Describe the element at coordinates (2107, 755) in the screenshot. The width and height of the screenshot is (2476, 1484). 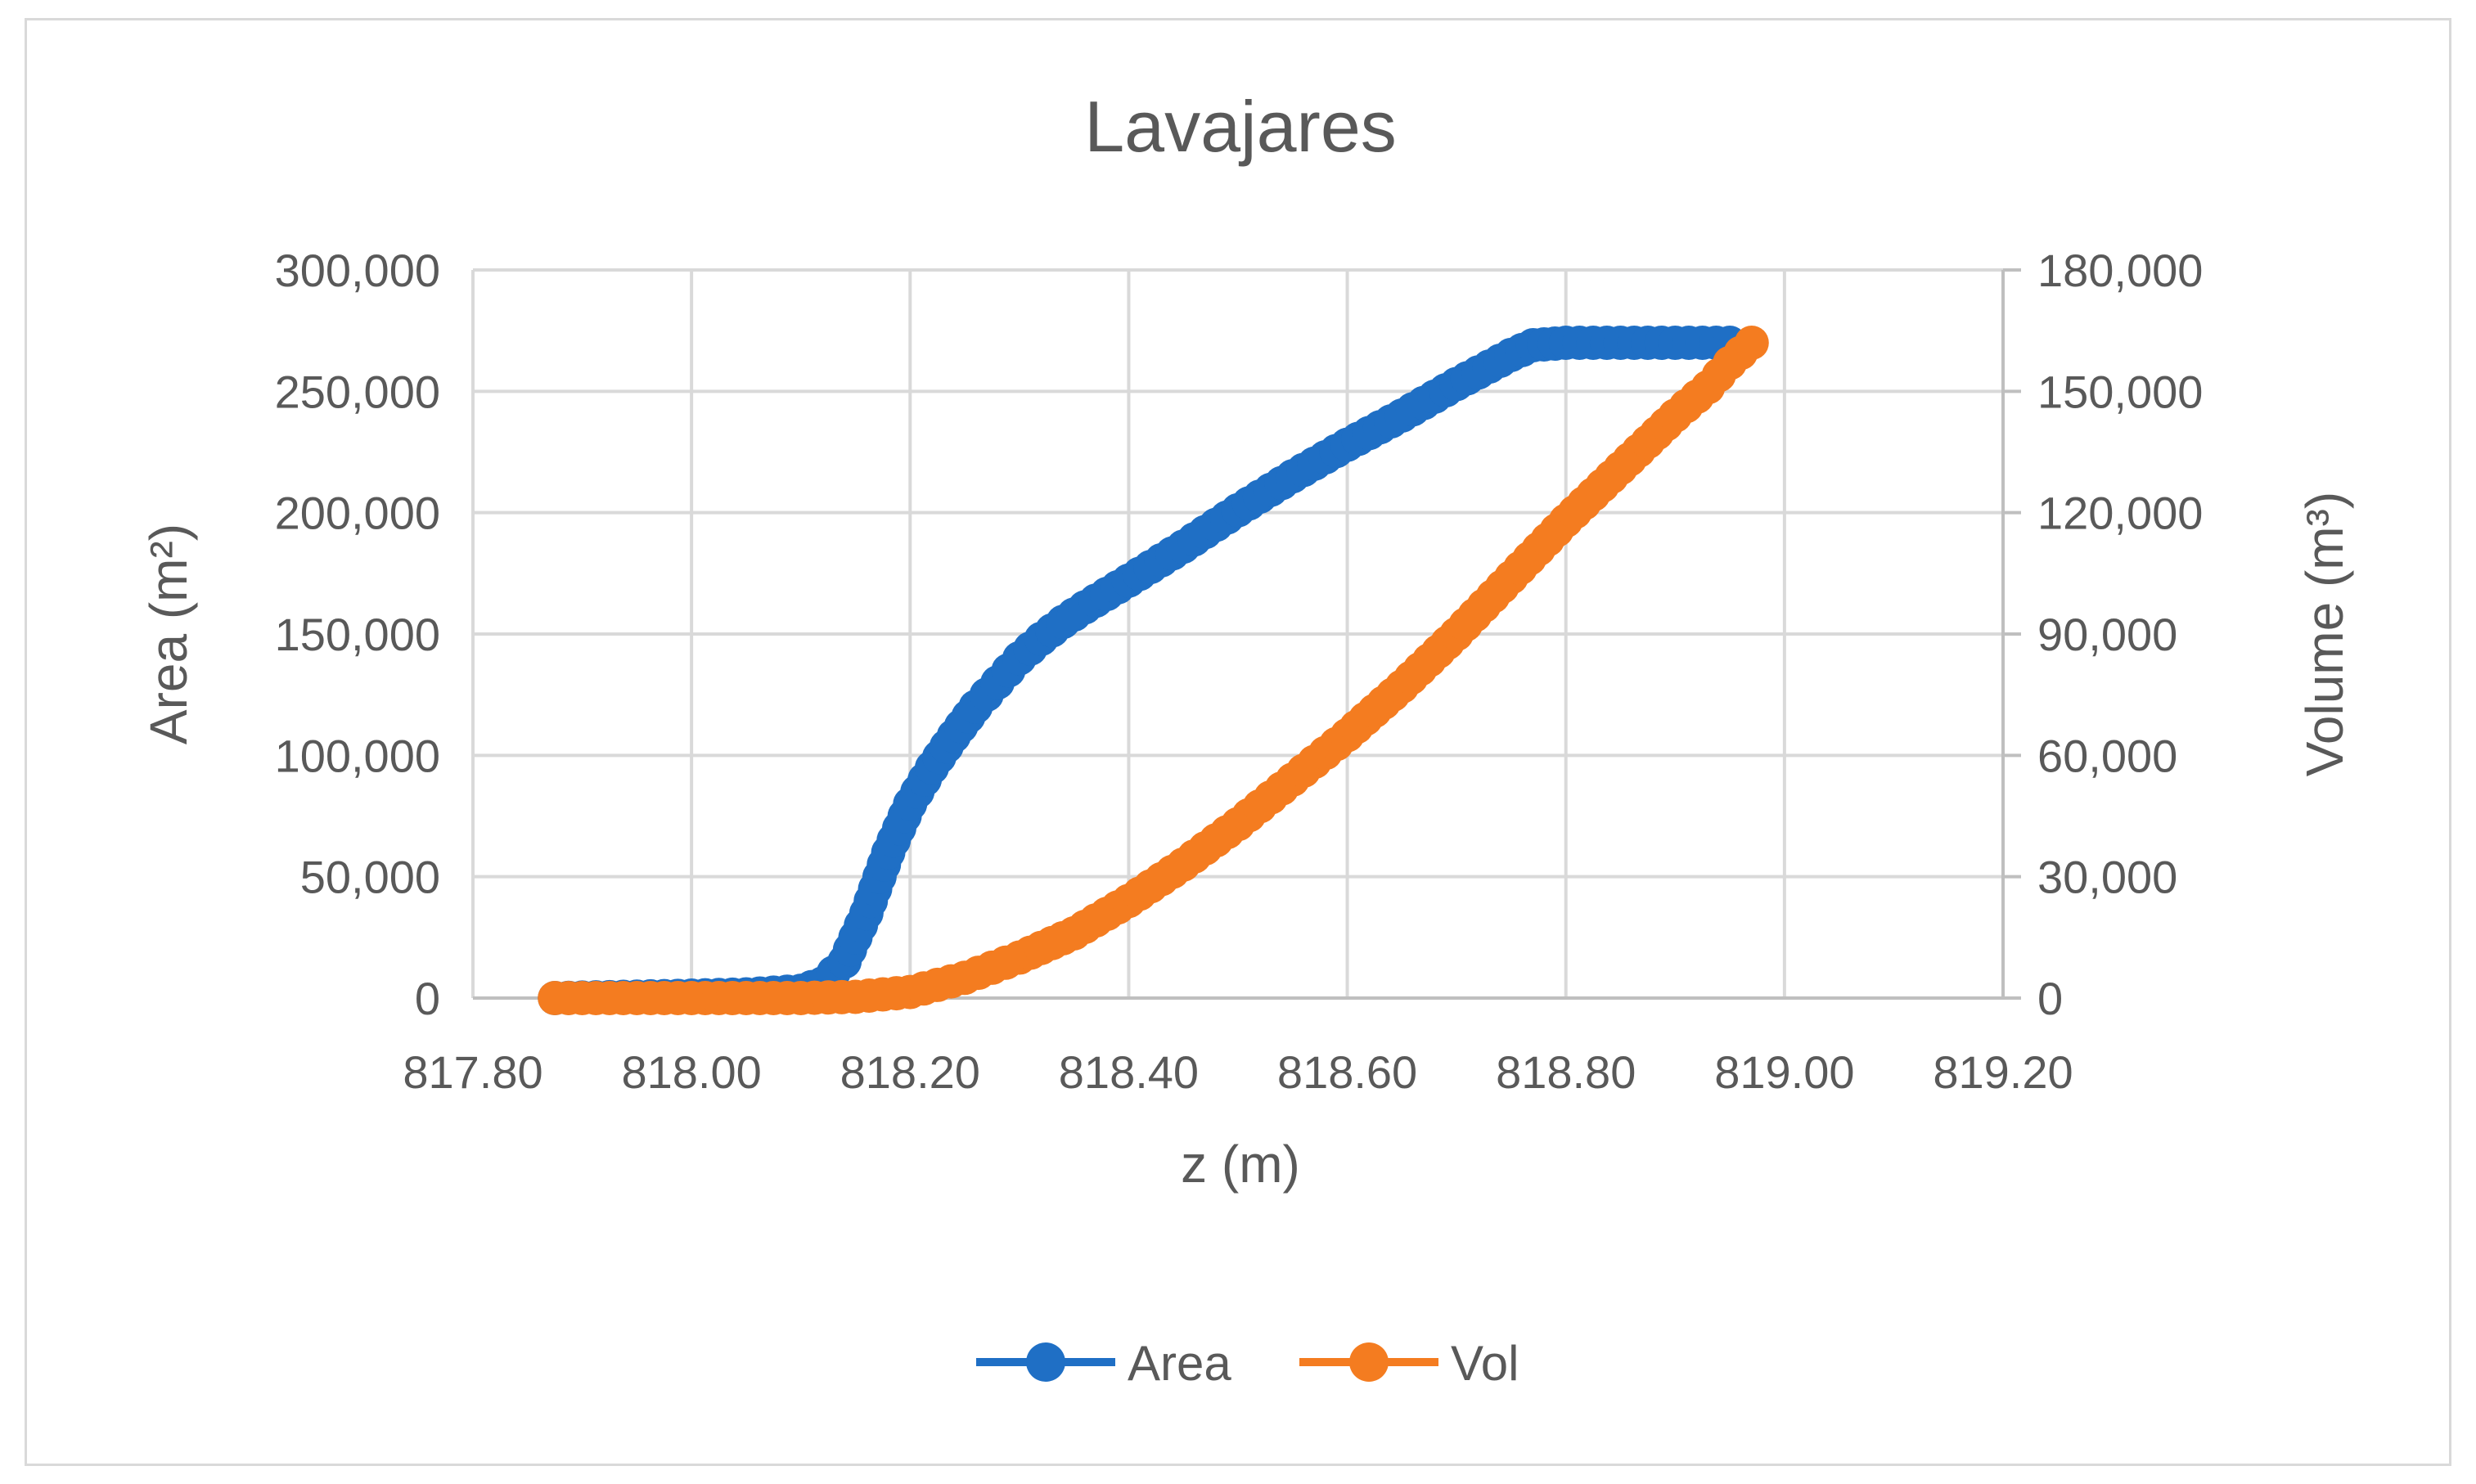
I see `y2-tick-label: 60,000` at that location.